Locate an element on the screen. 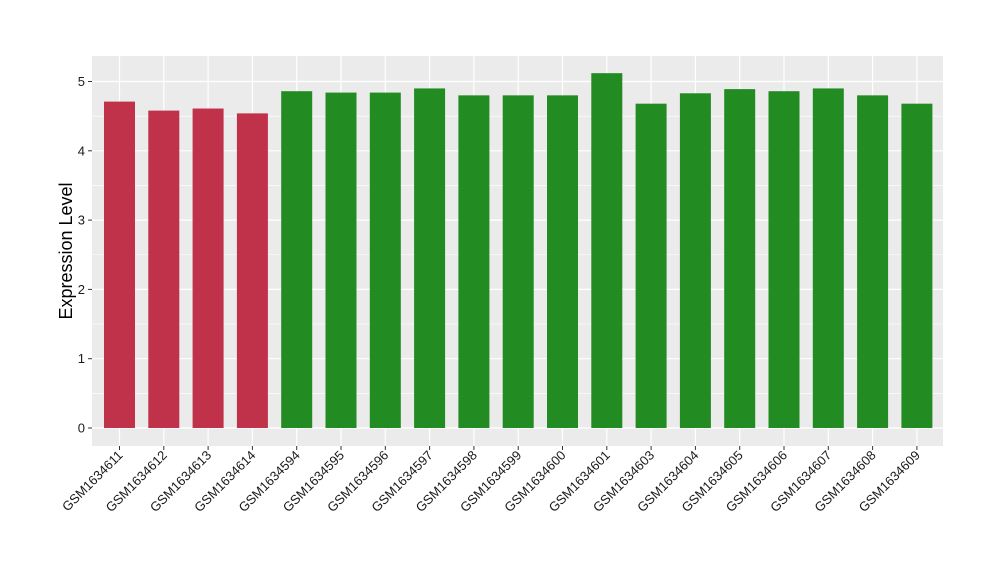  bar-GSM1634604 is located at coordinates (695, 260).